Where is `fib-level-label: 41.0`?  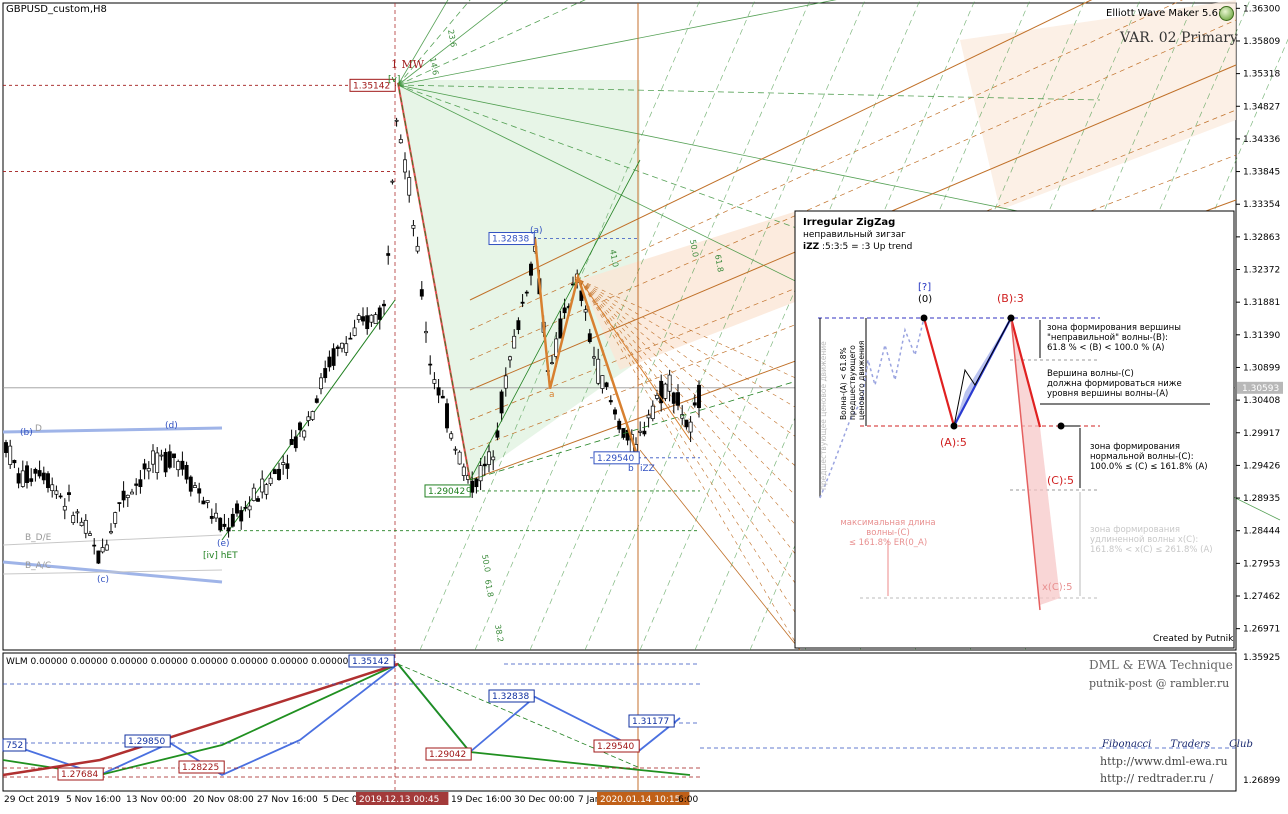 fib-level-label: 41.0 is located at coordinates (614, 258).